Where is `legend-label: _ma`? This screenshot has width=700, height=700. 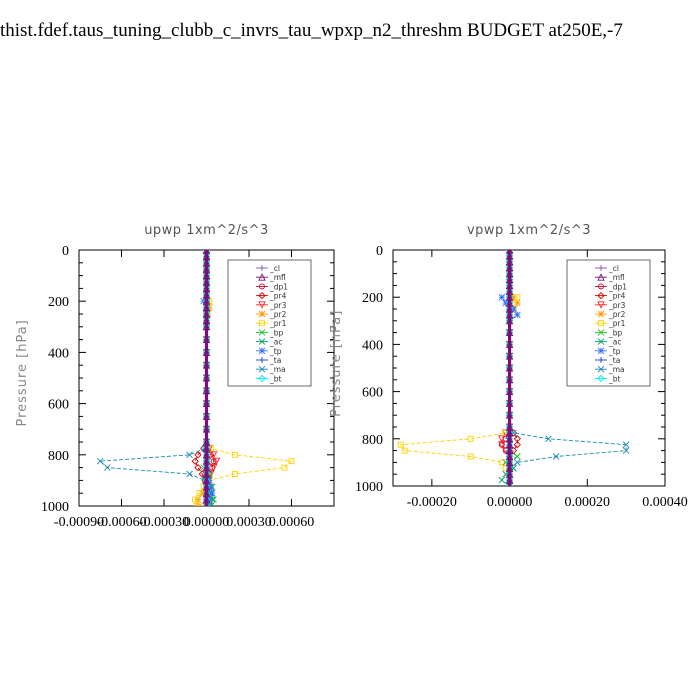
legend-label: _ma is located at coordinates (616, 369).